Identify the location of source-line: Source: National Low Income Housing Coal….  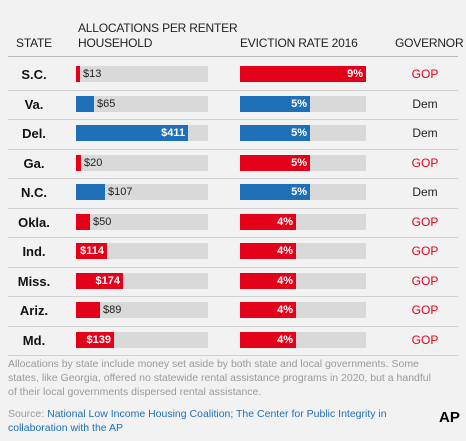
(218, 421).